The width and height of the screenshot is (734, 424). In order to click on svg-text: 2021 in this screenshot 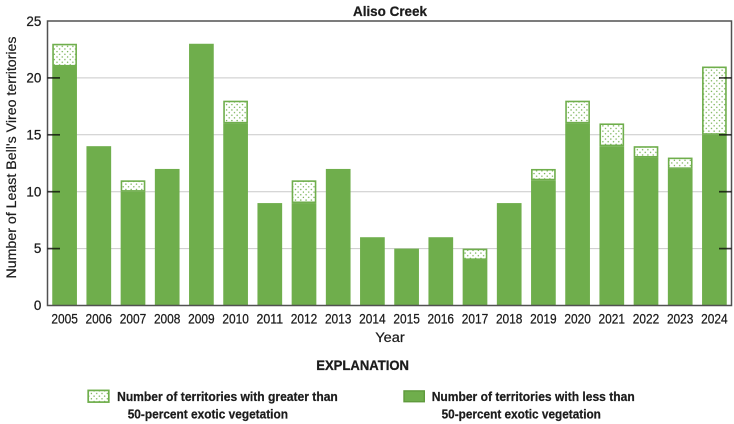, I will do `click(612, 318)`.